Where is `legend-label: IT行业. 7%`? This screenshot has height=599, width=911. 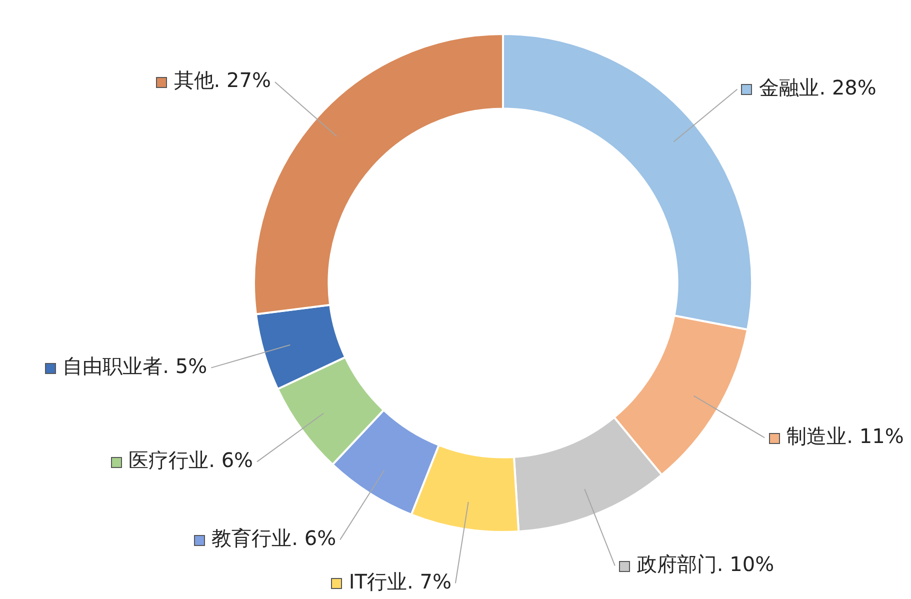 legend-label: IT行业. 7% is located at coordinates (400, 581).